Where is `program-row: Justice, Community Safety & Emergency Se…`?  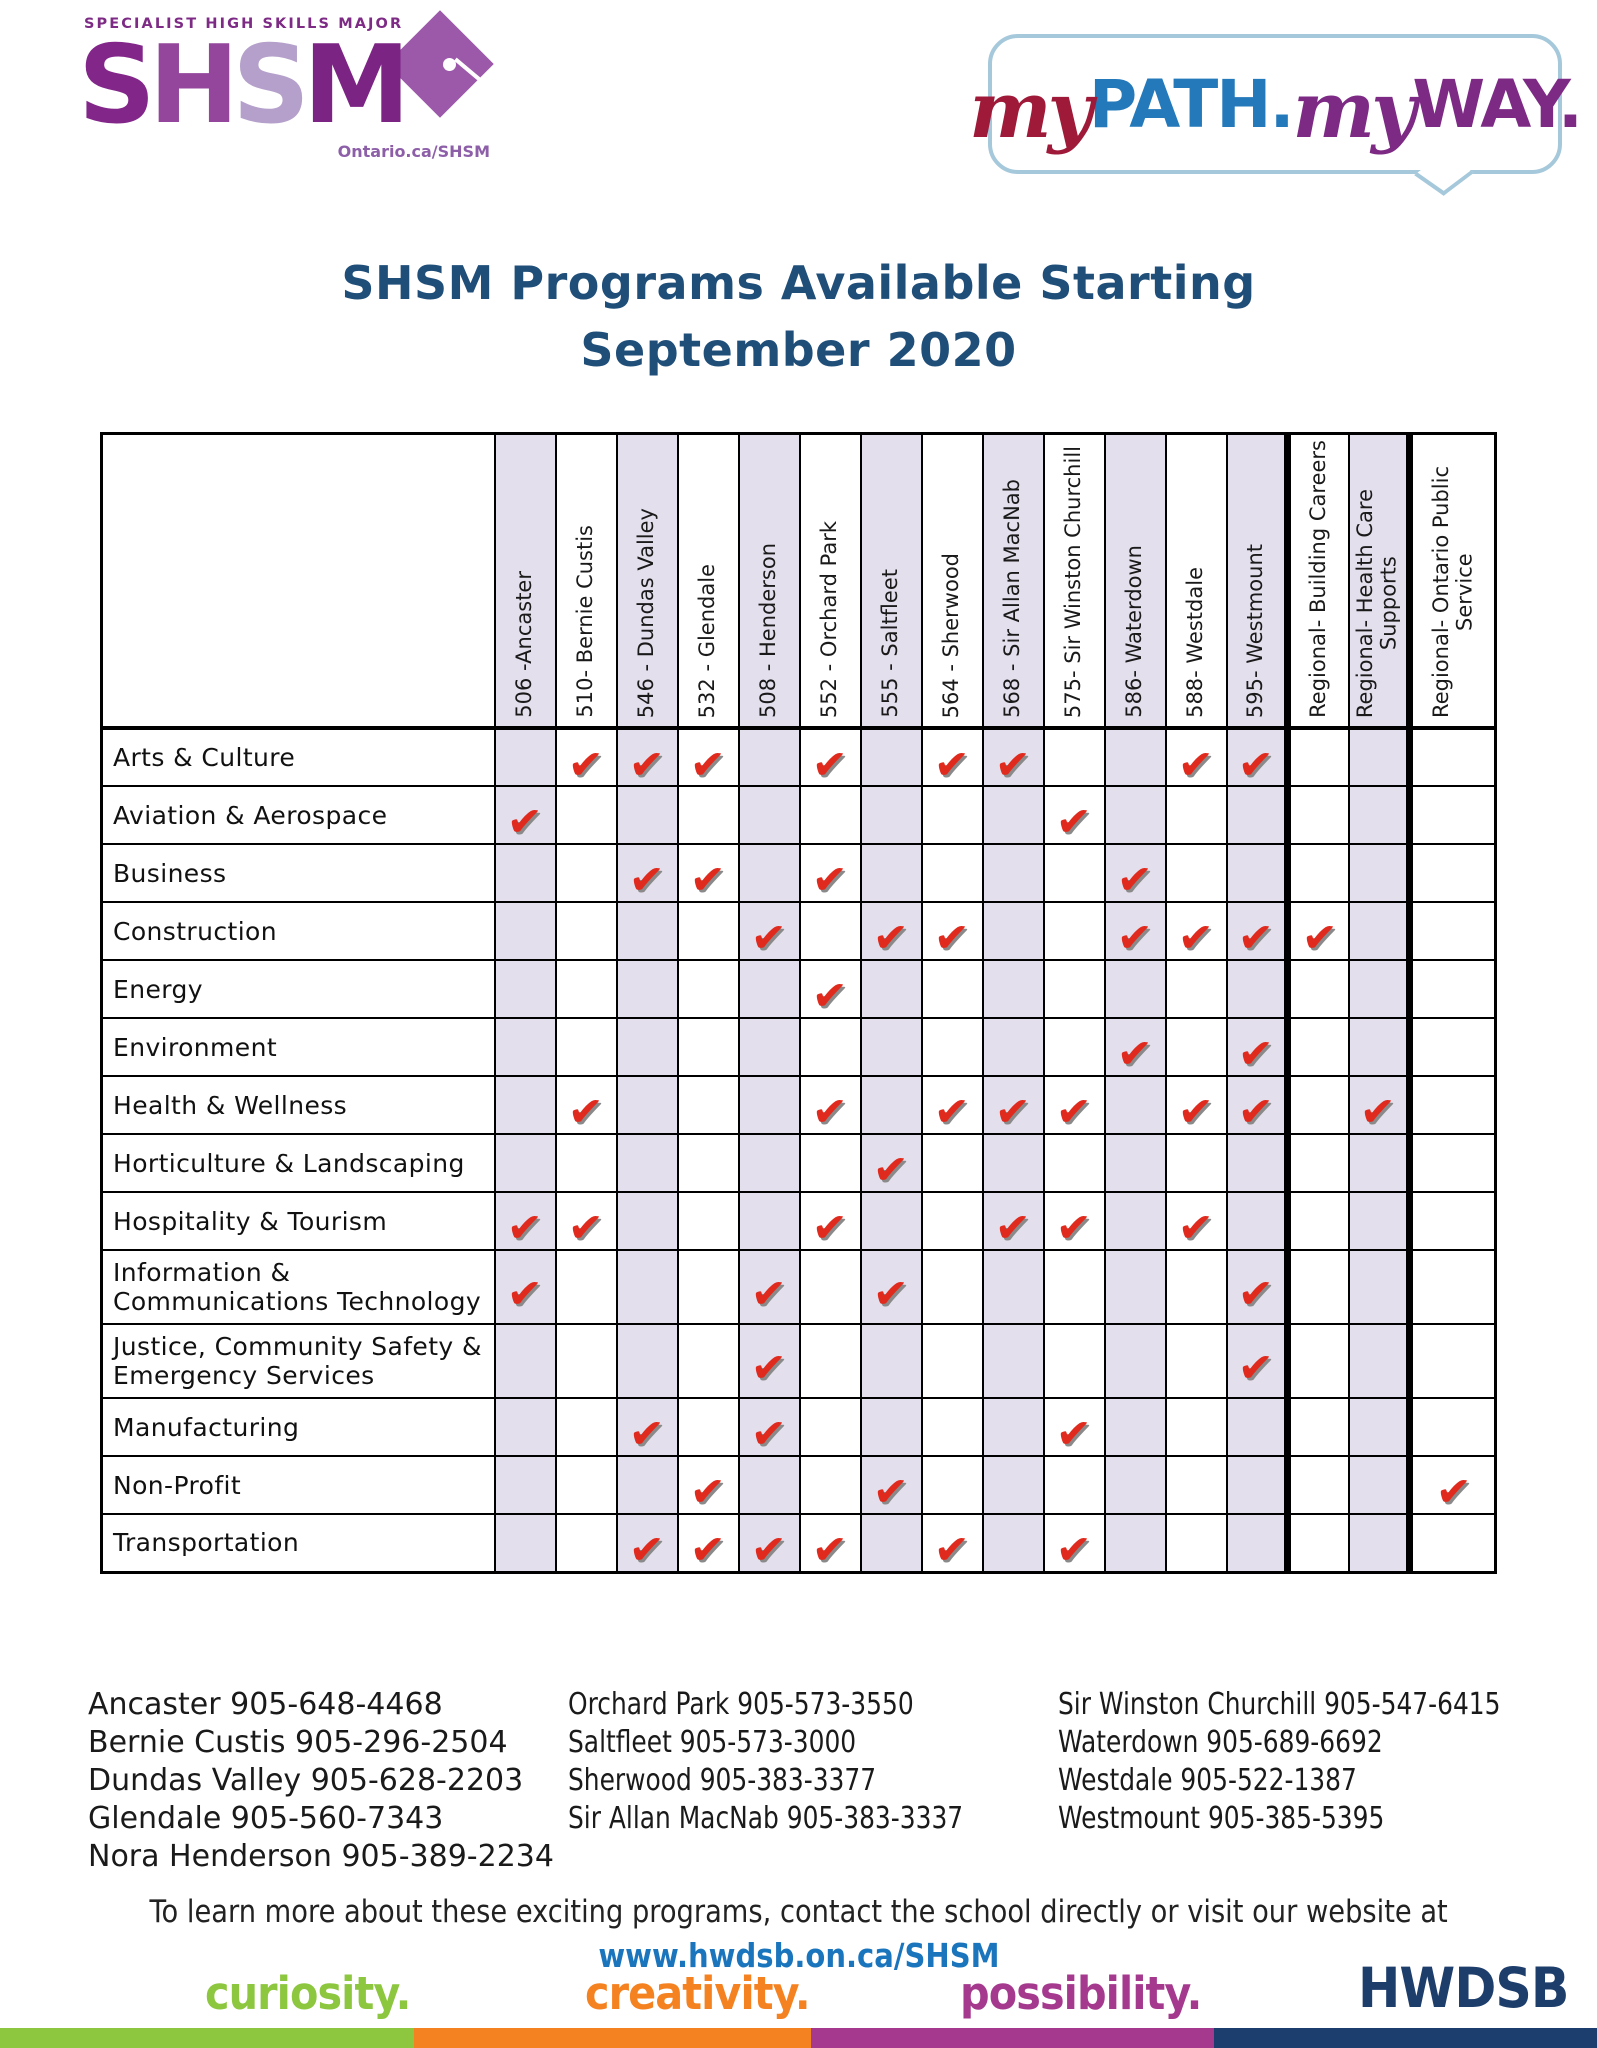
program-row: Justice, Community Safety & Emergency Se… is located at coordinates (798, 1361).